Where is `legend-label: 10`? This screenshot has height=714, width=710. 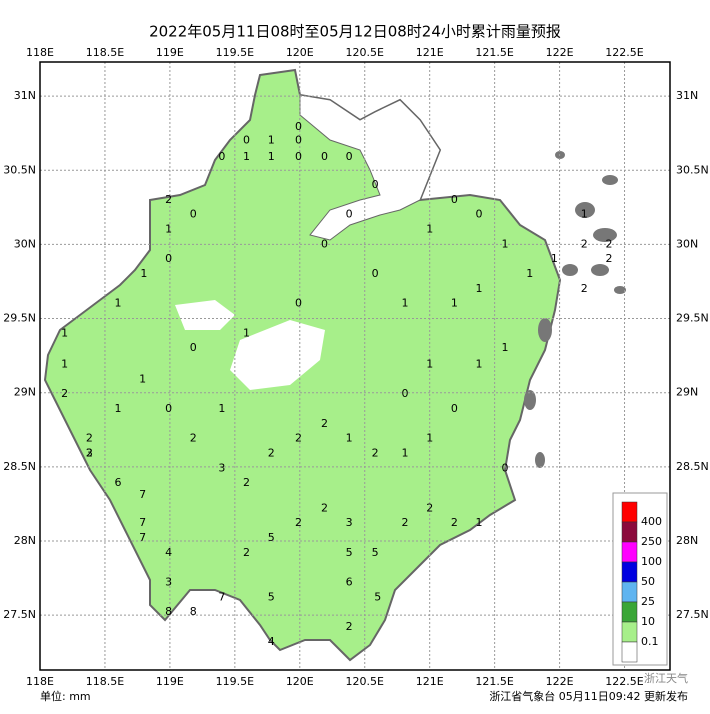
legend-label: 10 is located at coordinates (648, 621).